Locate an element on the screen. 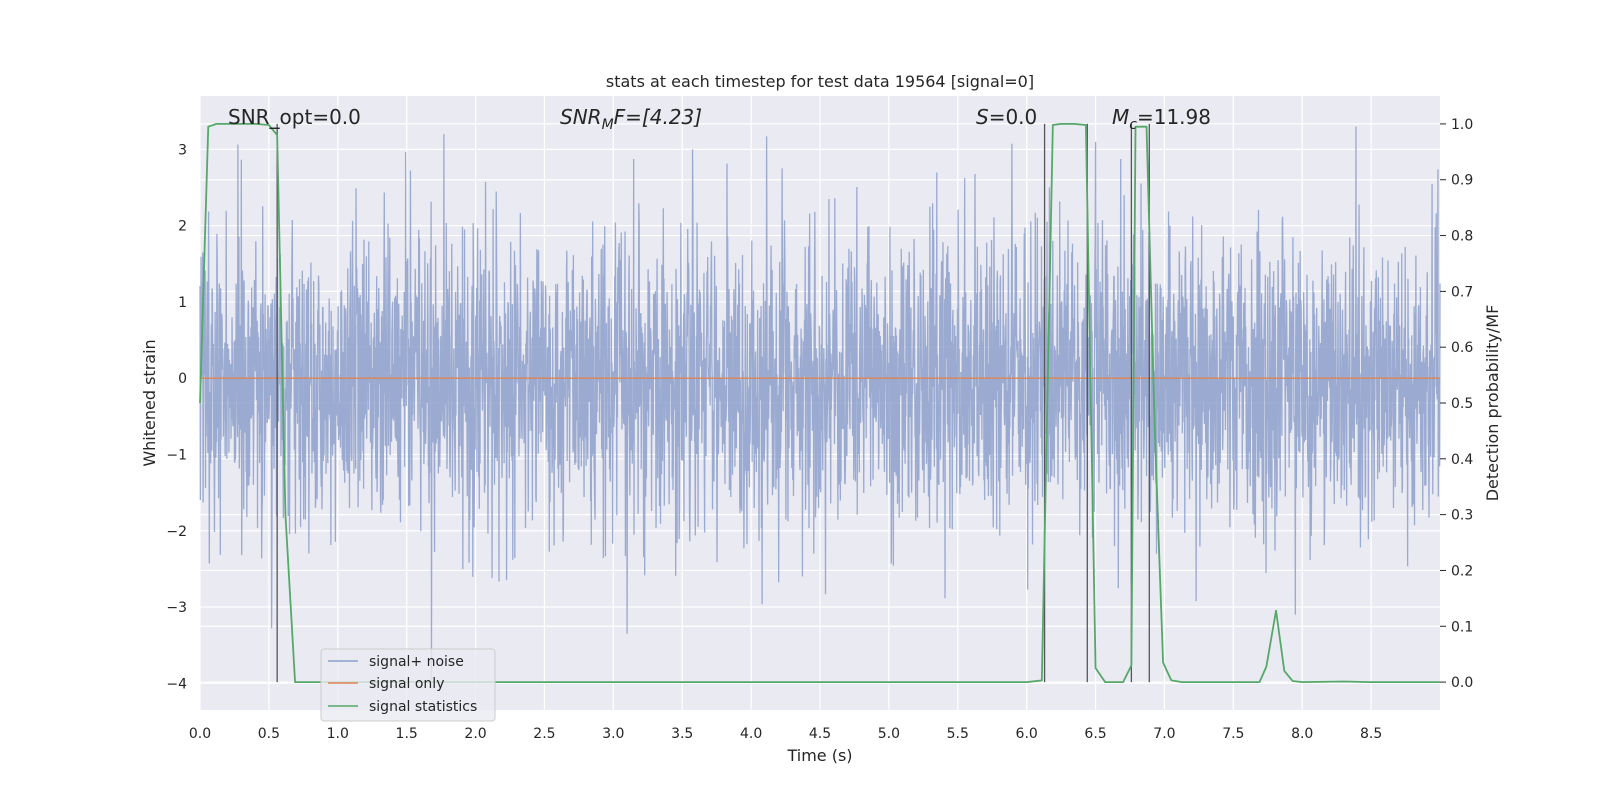  x-tick-label: 1.5 is located at coordinates (407, 734).